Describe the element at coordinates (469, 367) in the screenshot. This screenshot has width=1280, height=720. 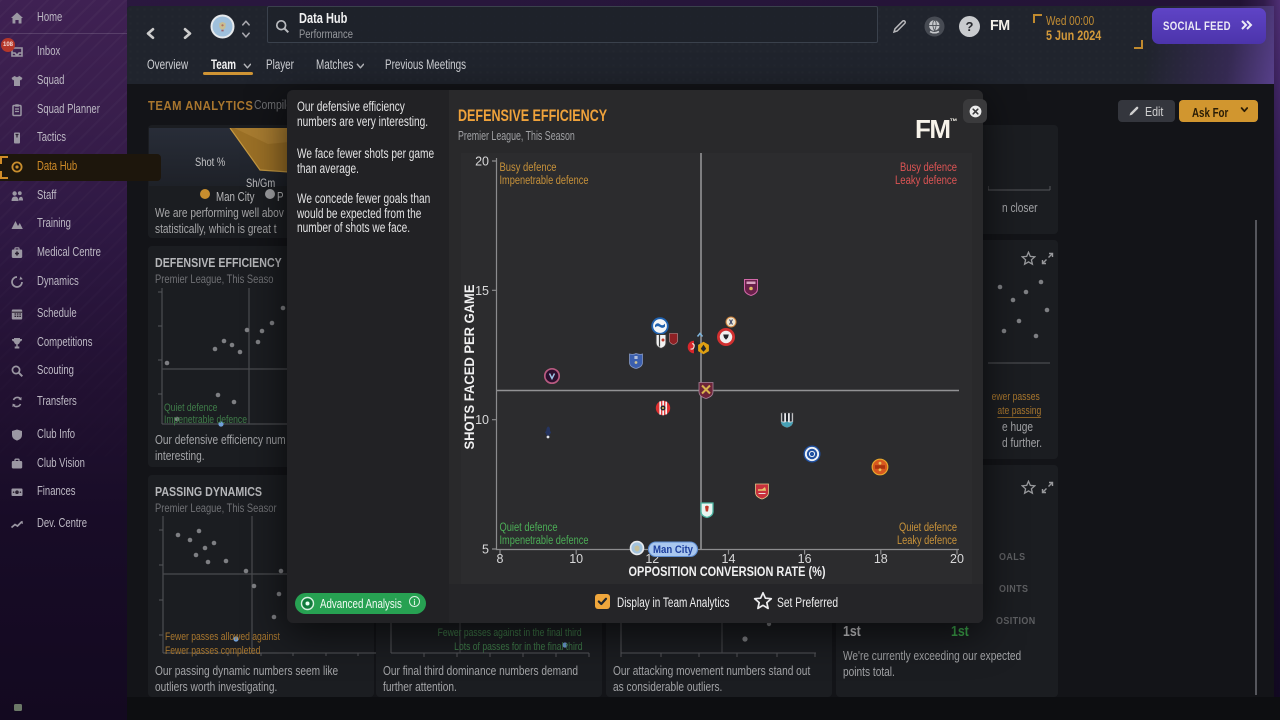
I see `svg-text: SHOTS FACED PER GAME` at that location.